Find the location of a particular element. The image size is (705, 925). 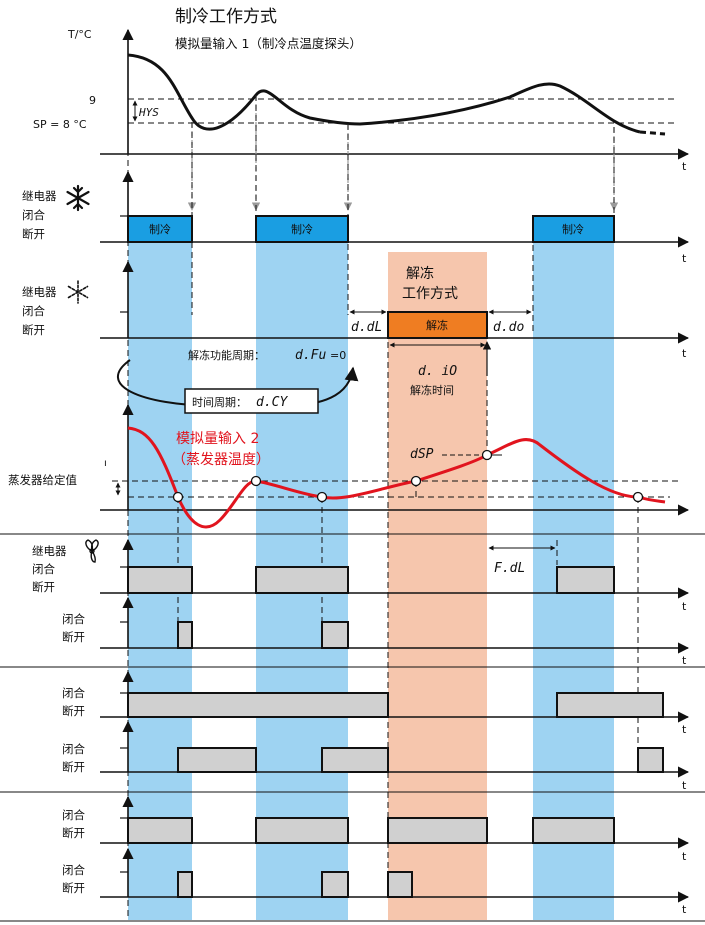

cooling-pulse-3: 制冷 is located at coordinates (573, 229).